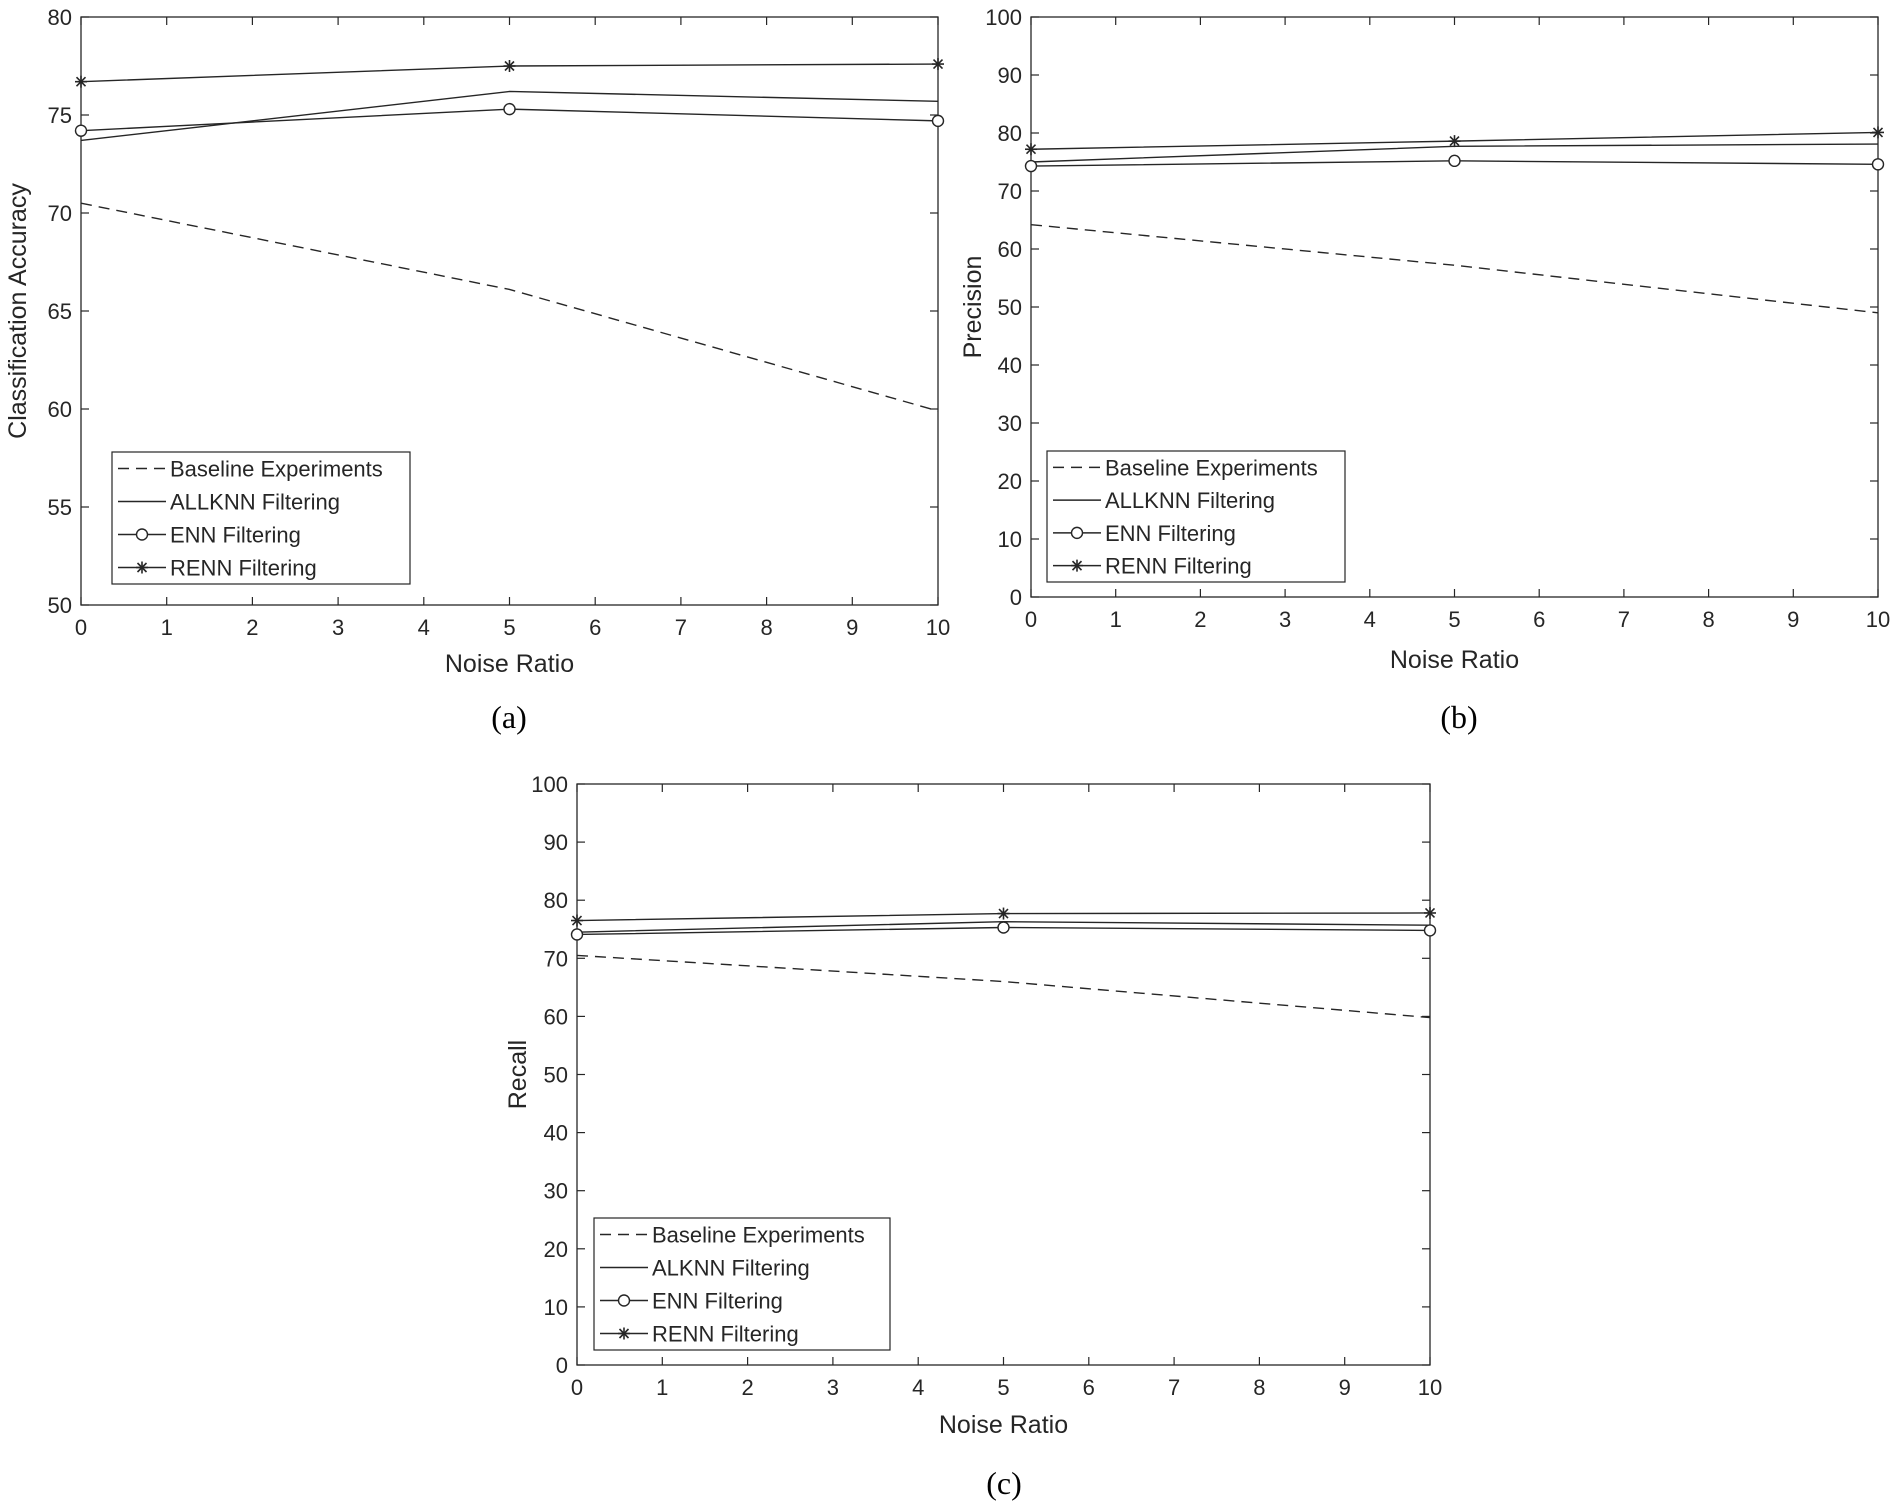  I want to click on y-axis-label: Precision, so click(973, 307).